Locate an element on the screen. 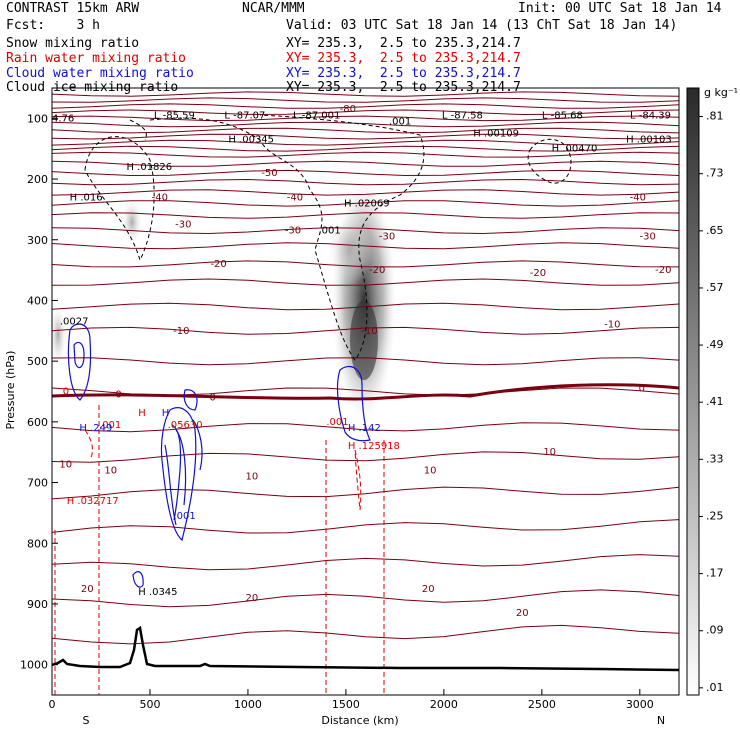  contour-label: H .00470 is located at coordinates (575, 149).